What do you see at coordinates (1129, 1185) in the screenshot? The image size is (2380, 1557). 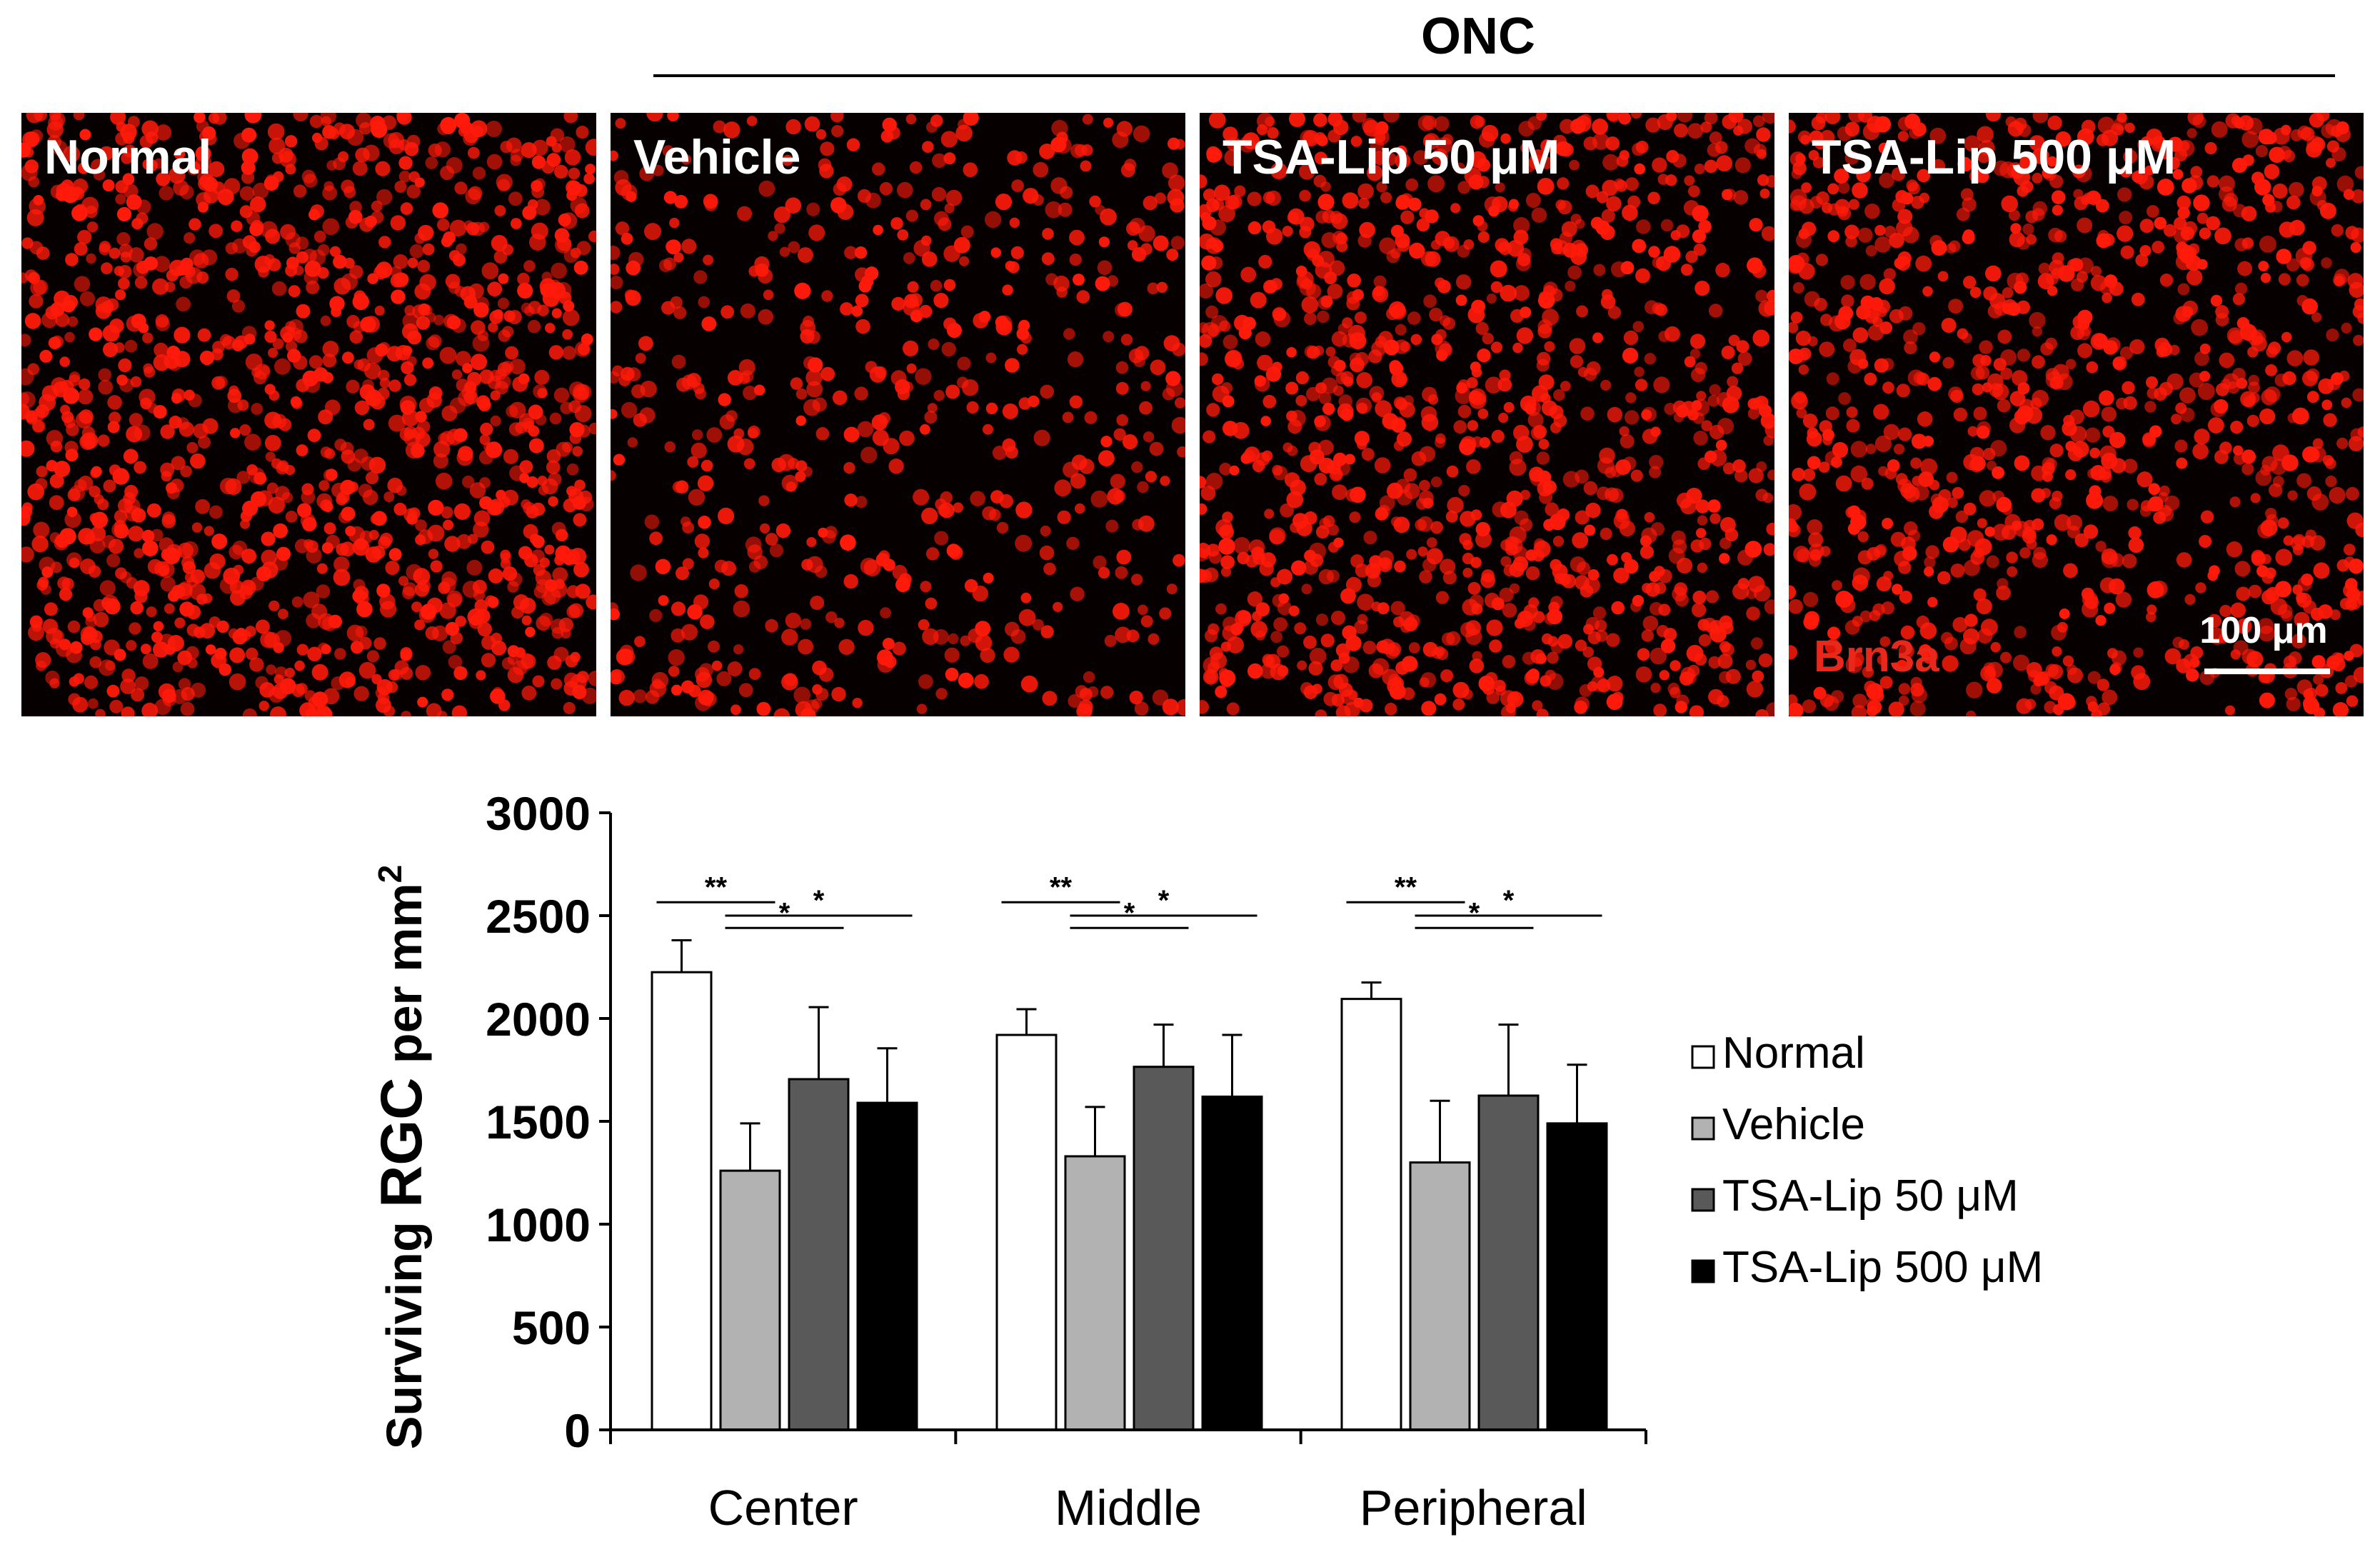 I see `bars` at bounding box center [1129, 1185].